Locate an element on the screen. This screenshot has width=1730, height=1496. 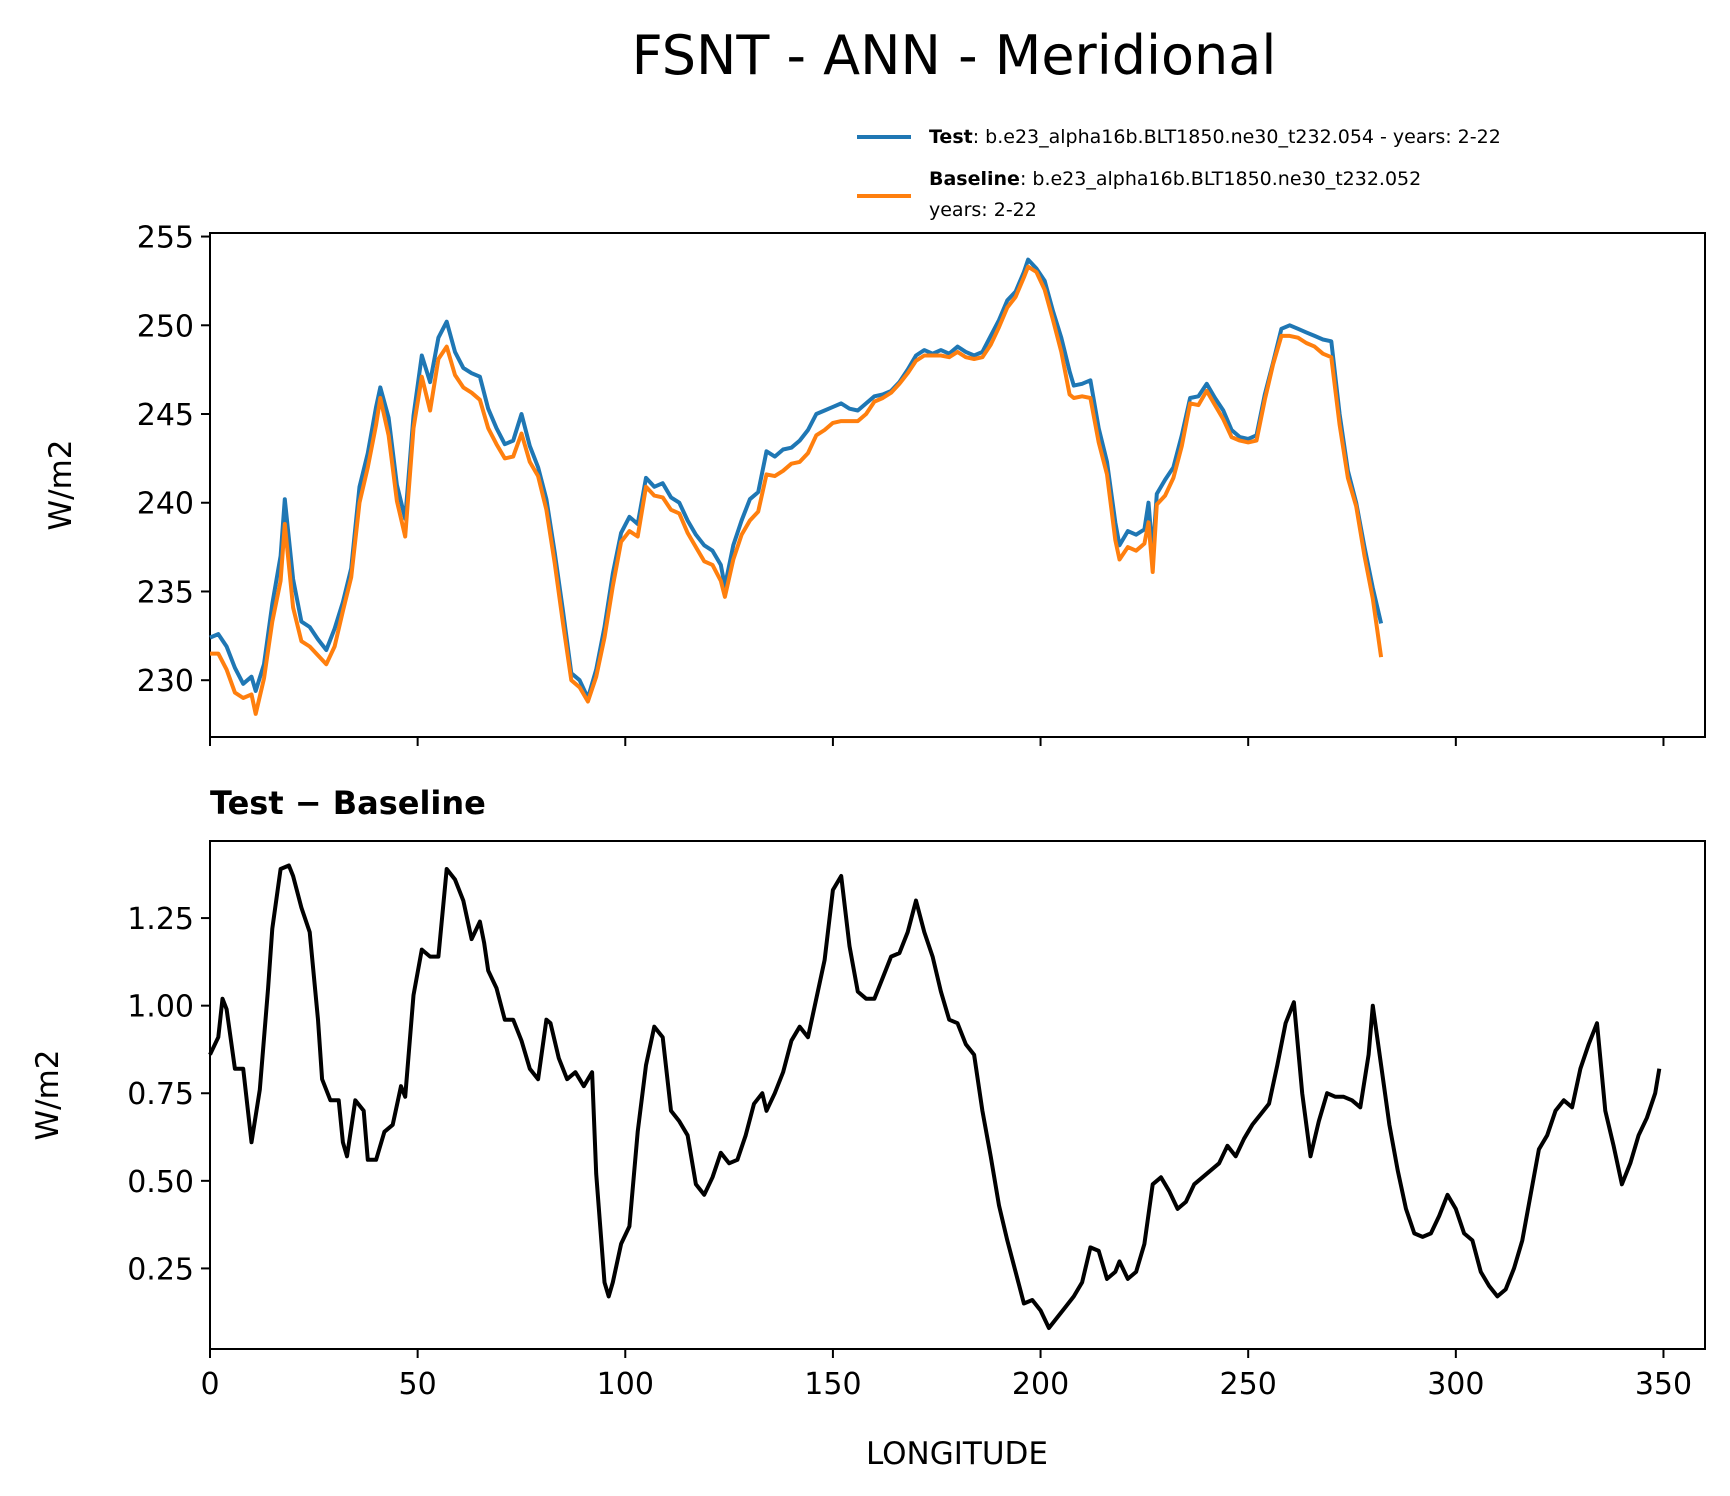
bottom-y-tick-label: 0.50 is located at coordinates (160, 1182).